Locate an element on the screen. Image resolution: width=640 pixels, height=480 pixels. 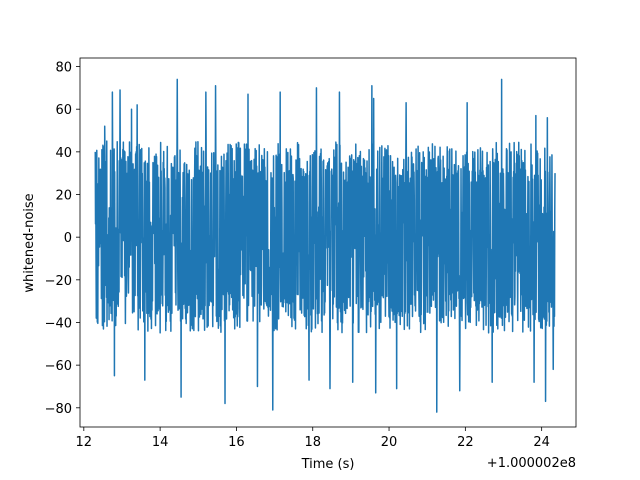
y-tick-label: −40 is located at coordinates (58, 323).